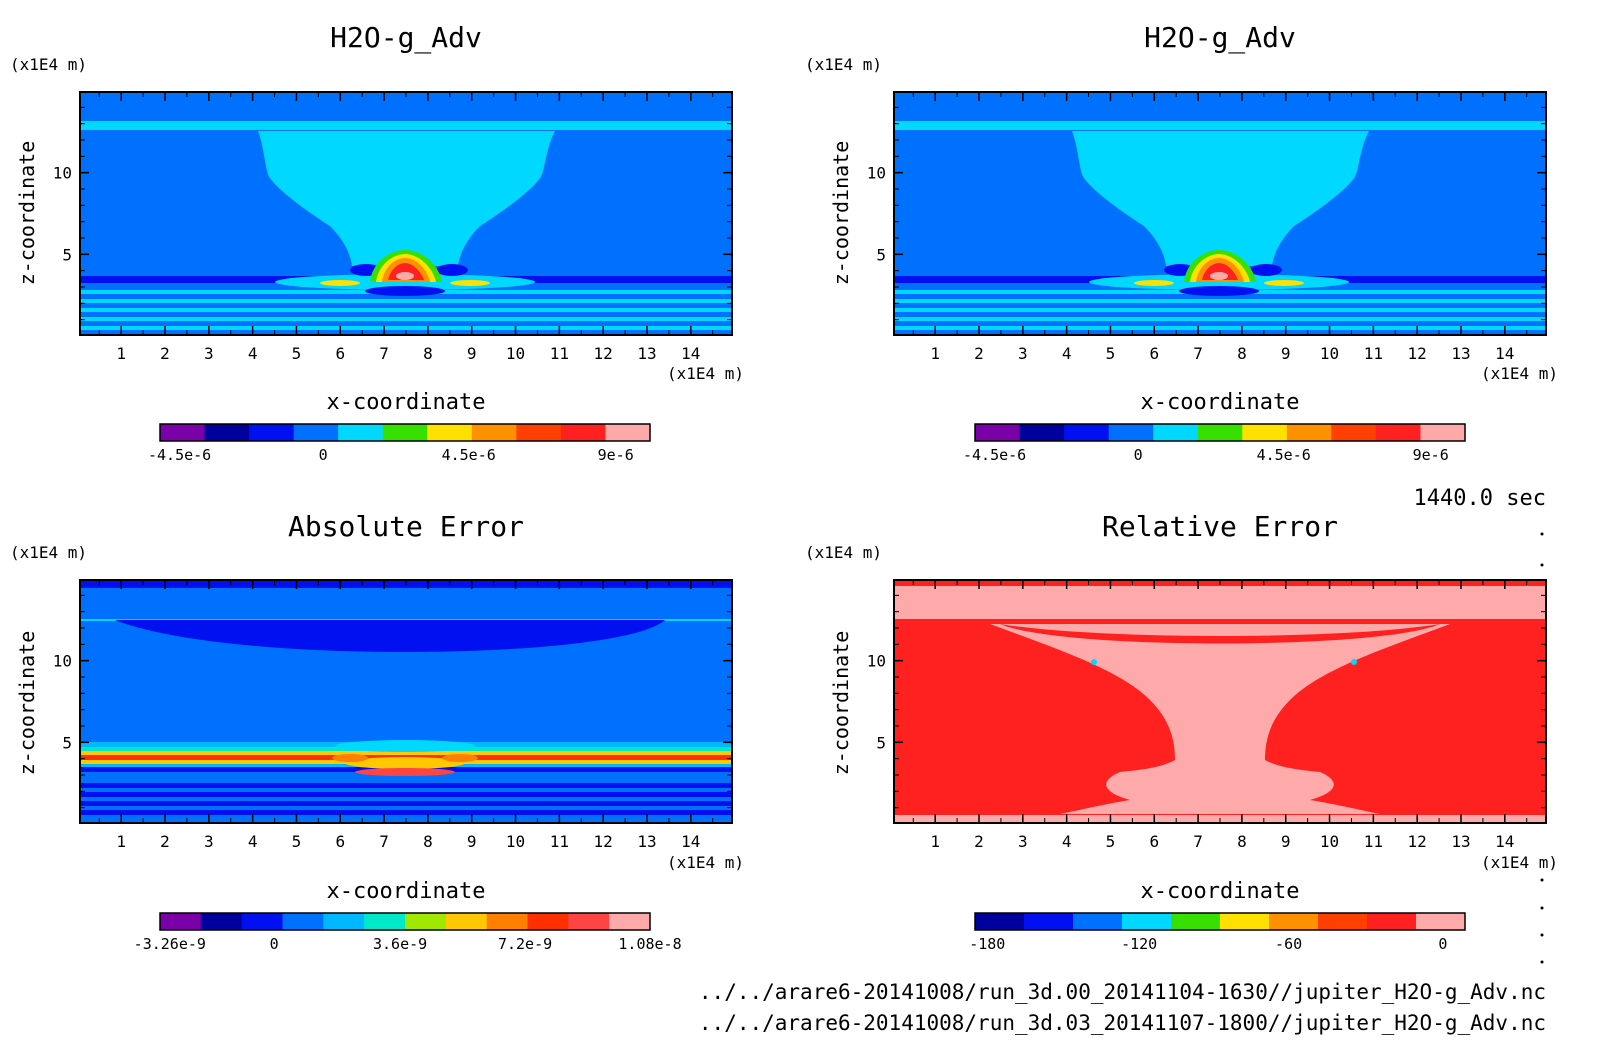 The image size is (1604, 1054). I want to click on separator-dots, so click(1542, 748).